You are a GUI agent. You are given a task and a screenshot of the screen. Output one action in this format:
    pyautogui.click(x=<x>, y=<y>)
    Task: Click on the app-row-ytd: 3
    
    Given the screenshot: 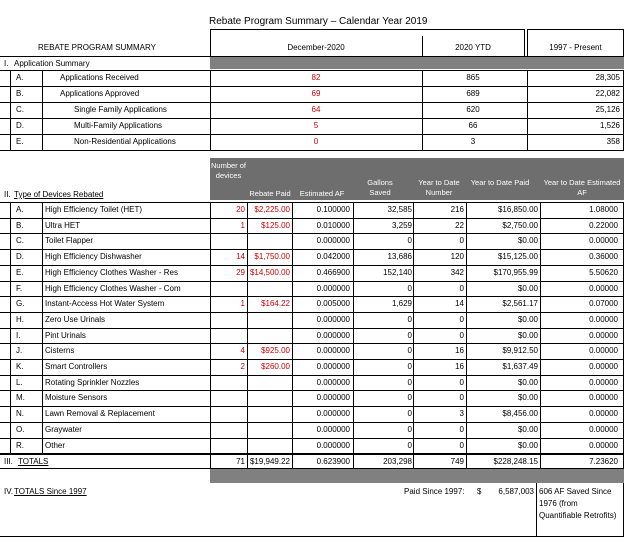 What is the action you would take?
    pyautogui.click(x=473, y=141)
    